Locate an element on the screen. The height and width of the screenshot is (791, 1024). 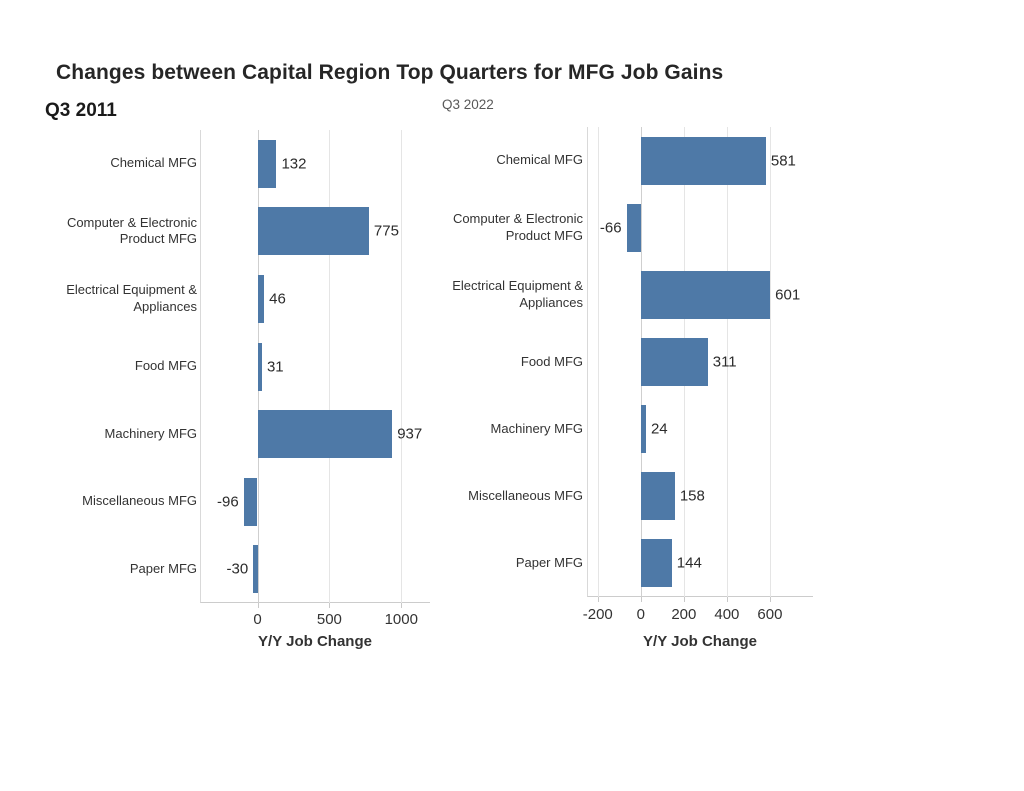
chart-title-q3-2022: Q3 2022 is located at coordinates (468, 104).